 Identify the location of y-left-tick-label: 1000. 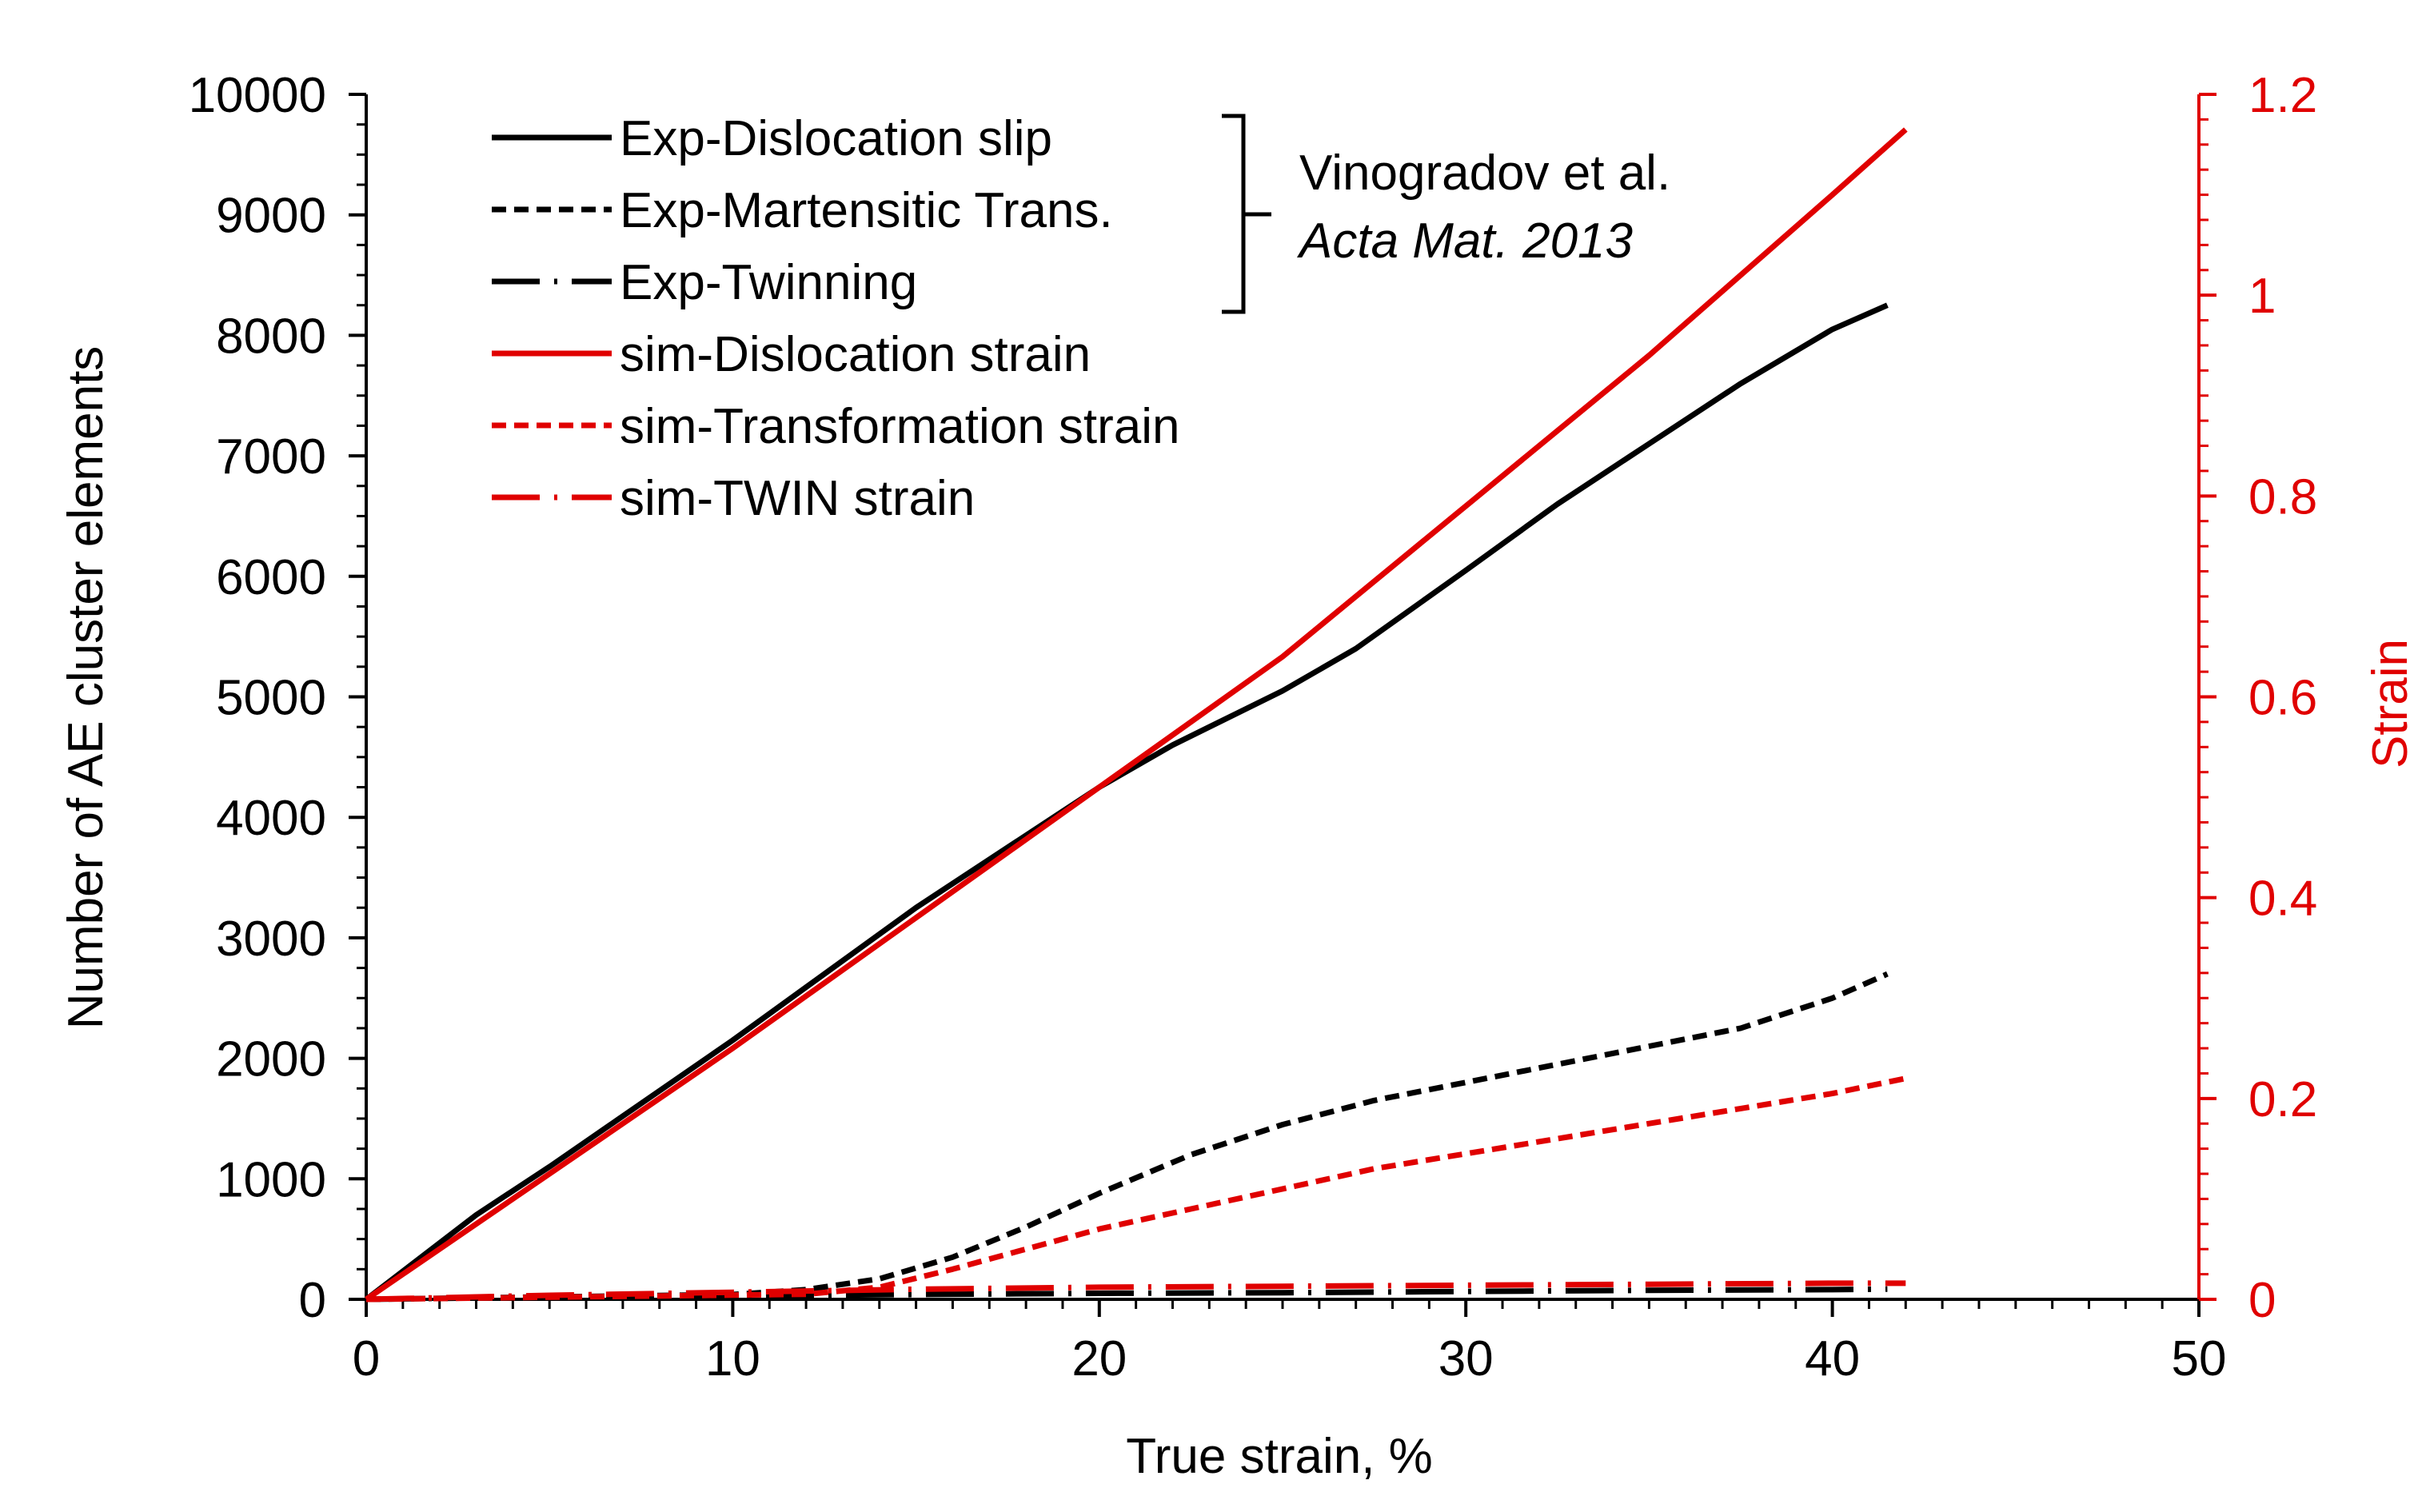
(271, 1179).